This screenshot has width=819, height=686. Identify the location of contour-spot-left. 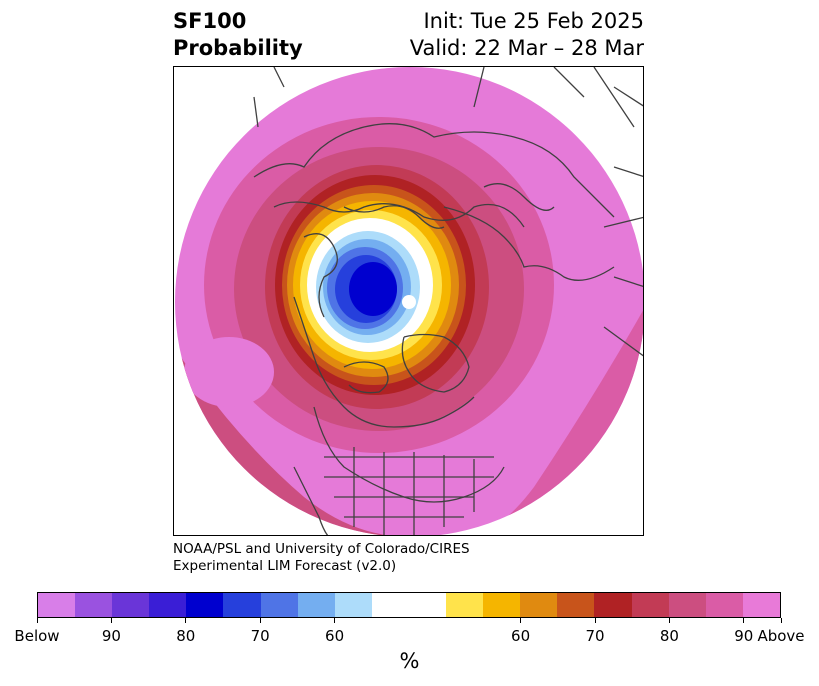
(229, 372).